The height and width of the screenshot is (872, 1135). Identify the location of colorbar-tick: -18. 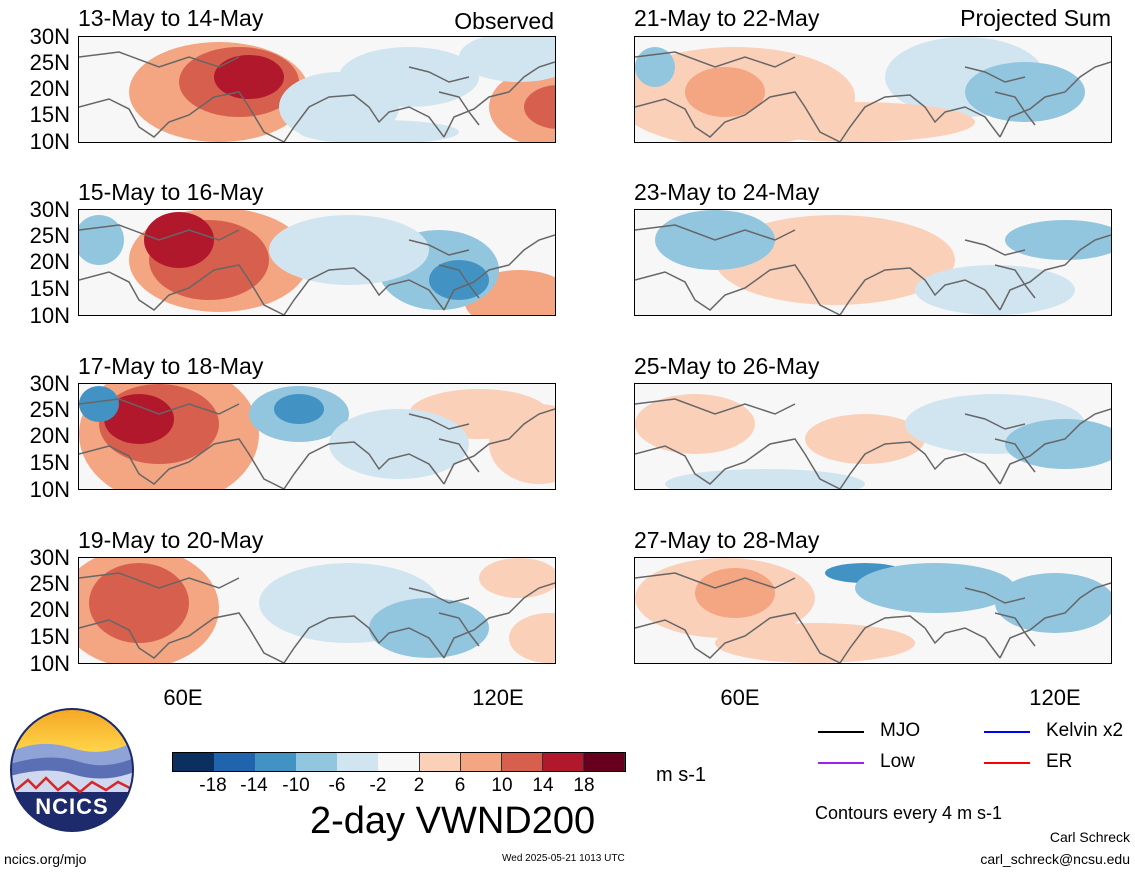
(213, 785).